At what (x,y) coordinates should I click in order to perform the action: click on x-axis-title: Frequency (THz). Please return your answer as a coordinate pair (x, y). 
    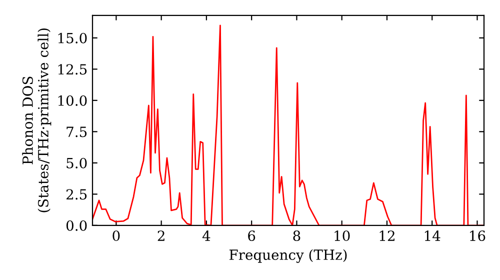
    Looking at the image, I should click on (288, 256).